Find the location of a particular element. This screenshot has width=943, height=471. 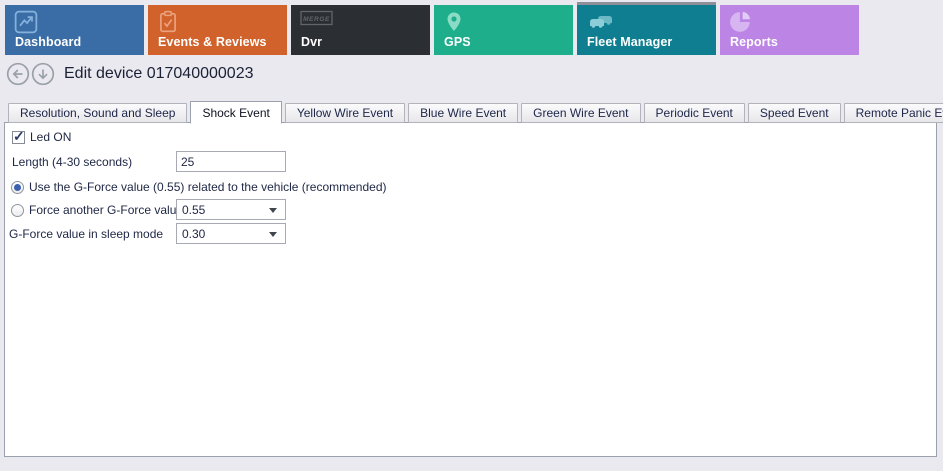

clipboard-check-icon is located at coordinates (168, 22).